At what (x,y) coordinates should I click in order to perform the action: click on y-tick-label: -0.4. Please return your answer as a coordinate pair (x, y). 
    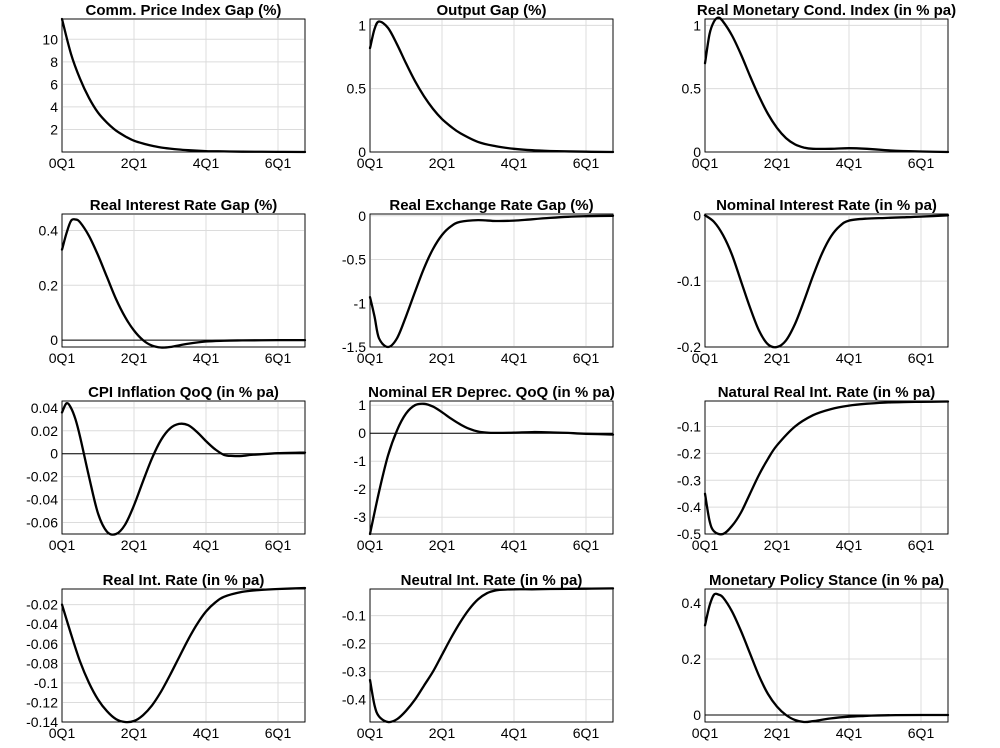
    Looking at the image, I should click on (354, 700).